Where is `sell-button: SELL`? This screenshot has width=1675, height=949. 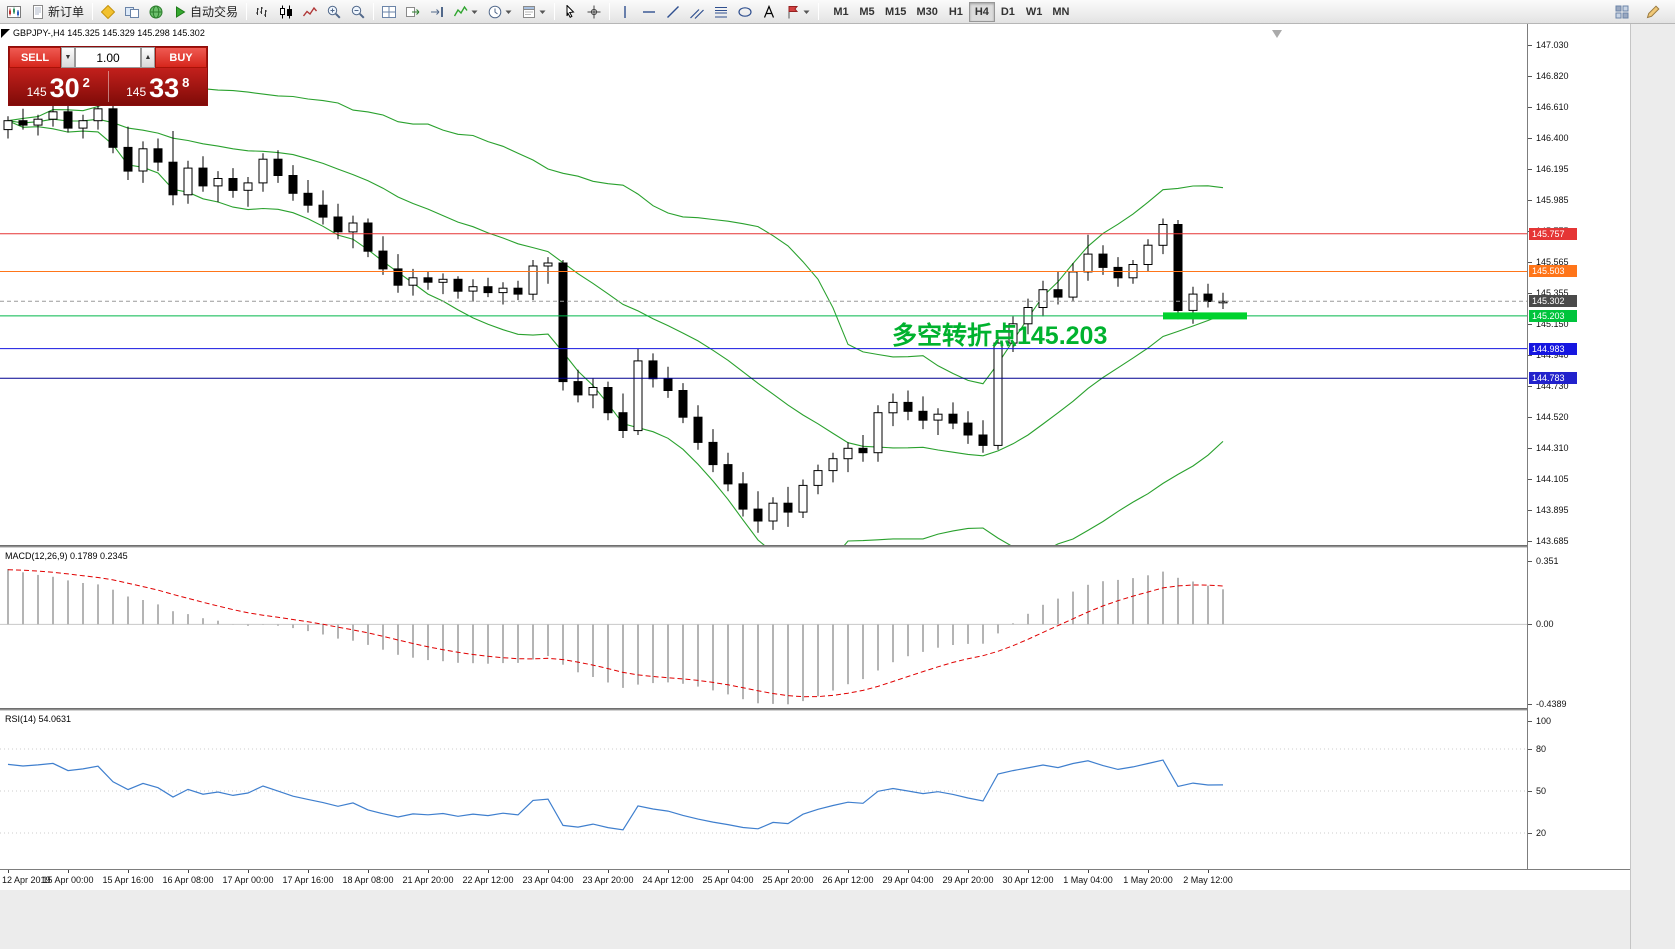 sell-button: SELL is located at coordinates (35, 57).